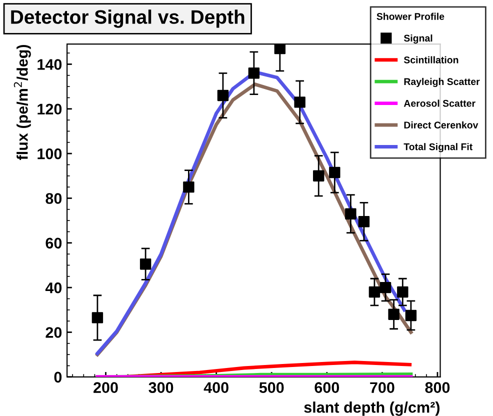 The image size is (493, 416). Describe the element at coordinates (442, 83) in the screenshot. I see `legend-label: Rayleigh Scatter` at that location.